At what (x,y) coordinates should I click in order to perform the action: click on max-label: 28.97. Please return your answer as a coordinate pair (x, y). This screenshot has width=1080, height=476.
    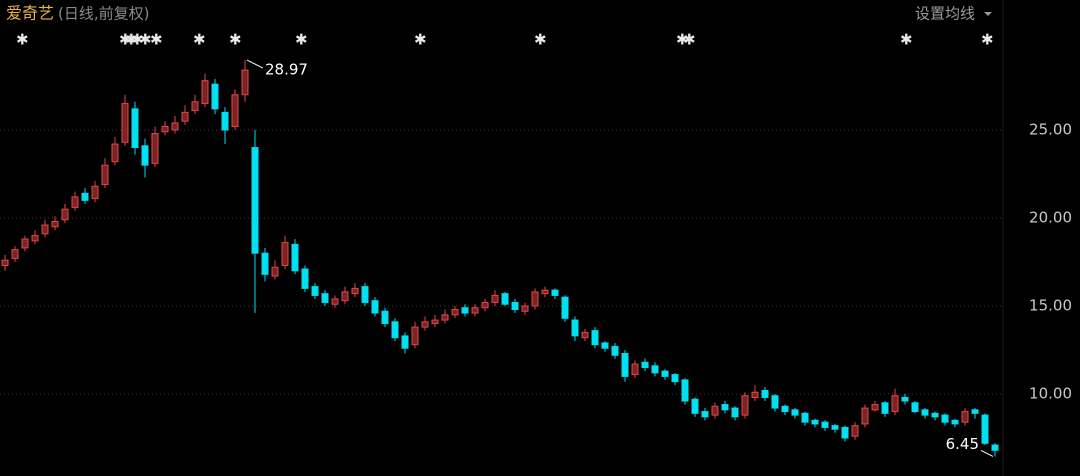
    Looking at the image, I should click on (286, 70).